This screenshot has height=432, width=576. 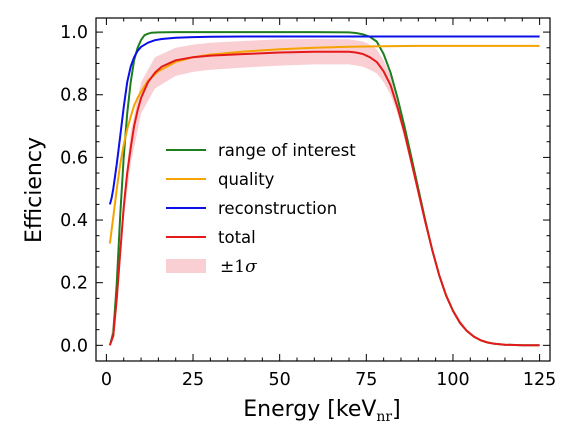 I want to click on legend-label-sigma-band: ±1σ, so click(x=238, y=267).